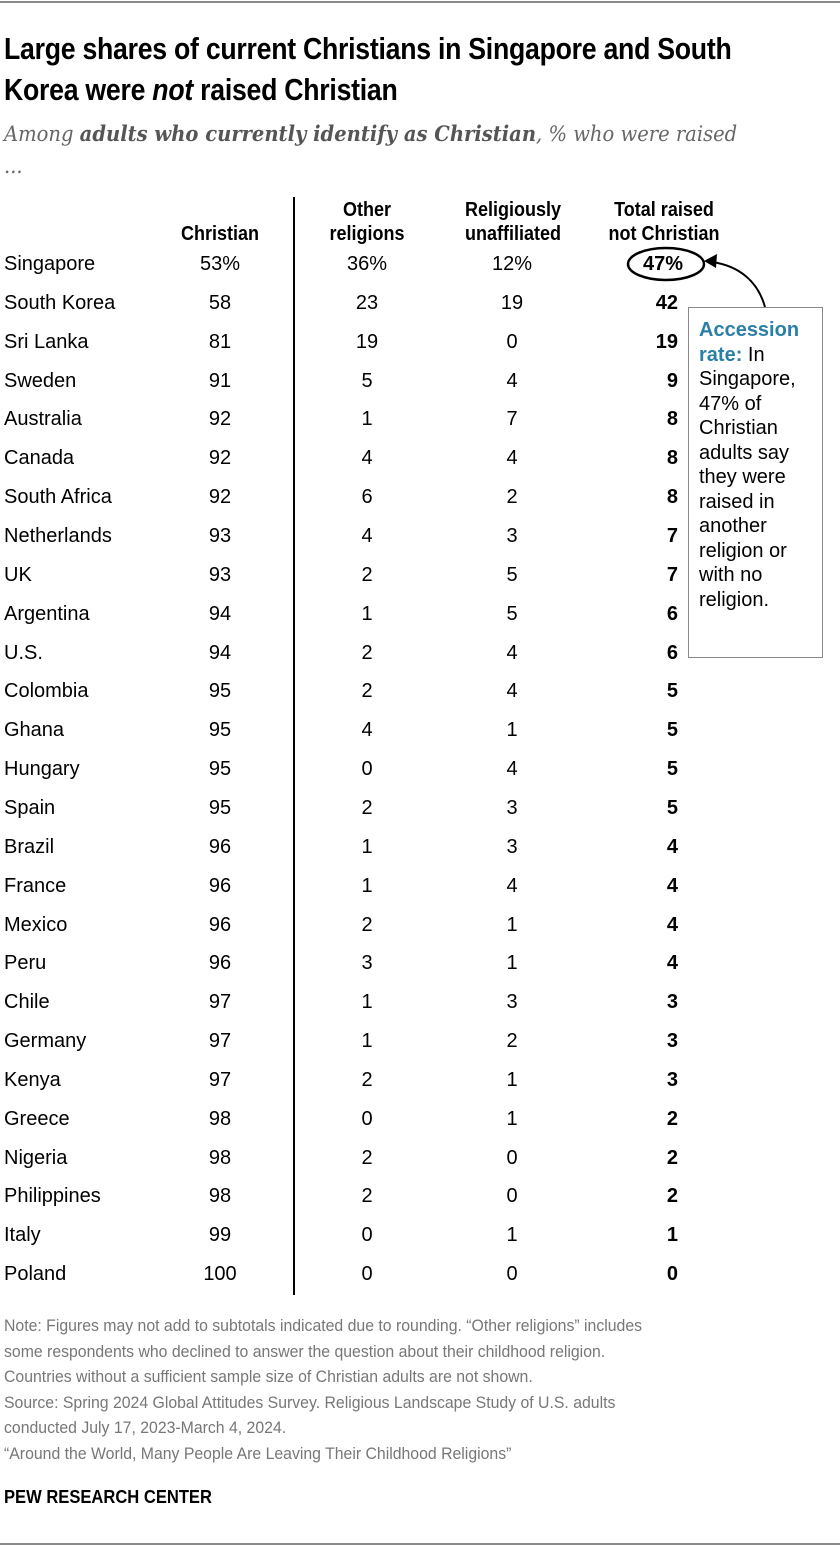 The width and height of the screenshot is (840, 1546). I want to click on country-label: Philippines, so click(52, 1196).